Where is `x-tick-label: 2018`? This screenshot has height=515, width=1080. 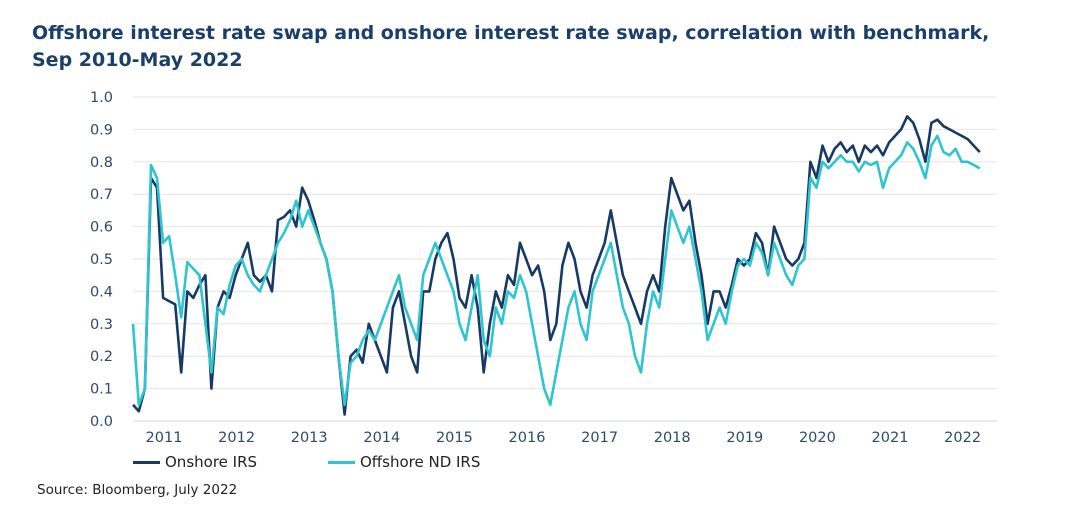 x-tick-label: 2018 is located at coordinates (672, 438).